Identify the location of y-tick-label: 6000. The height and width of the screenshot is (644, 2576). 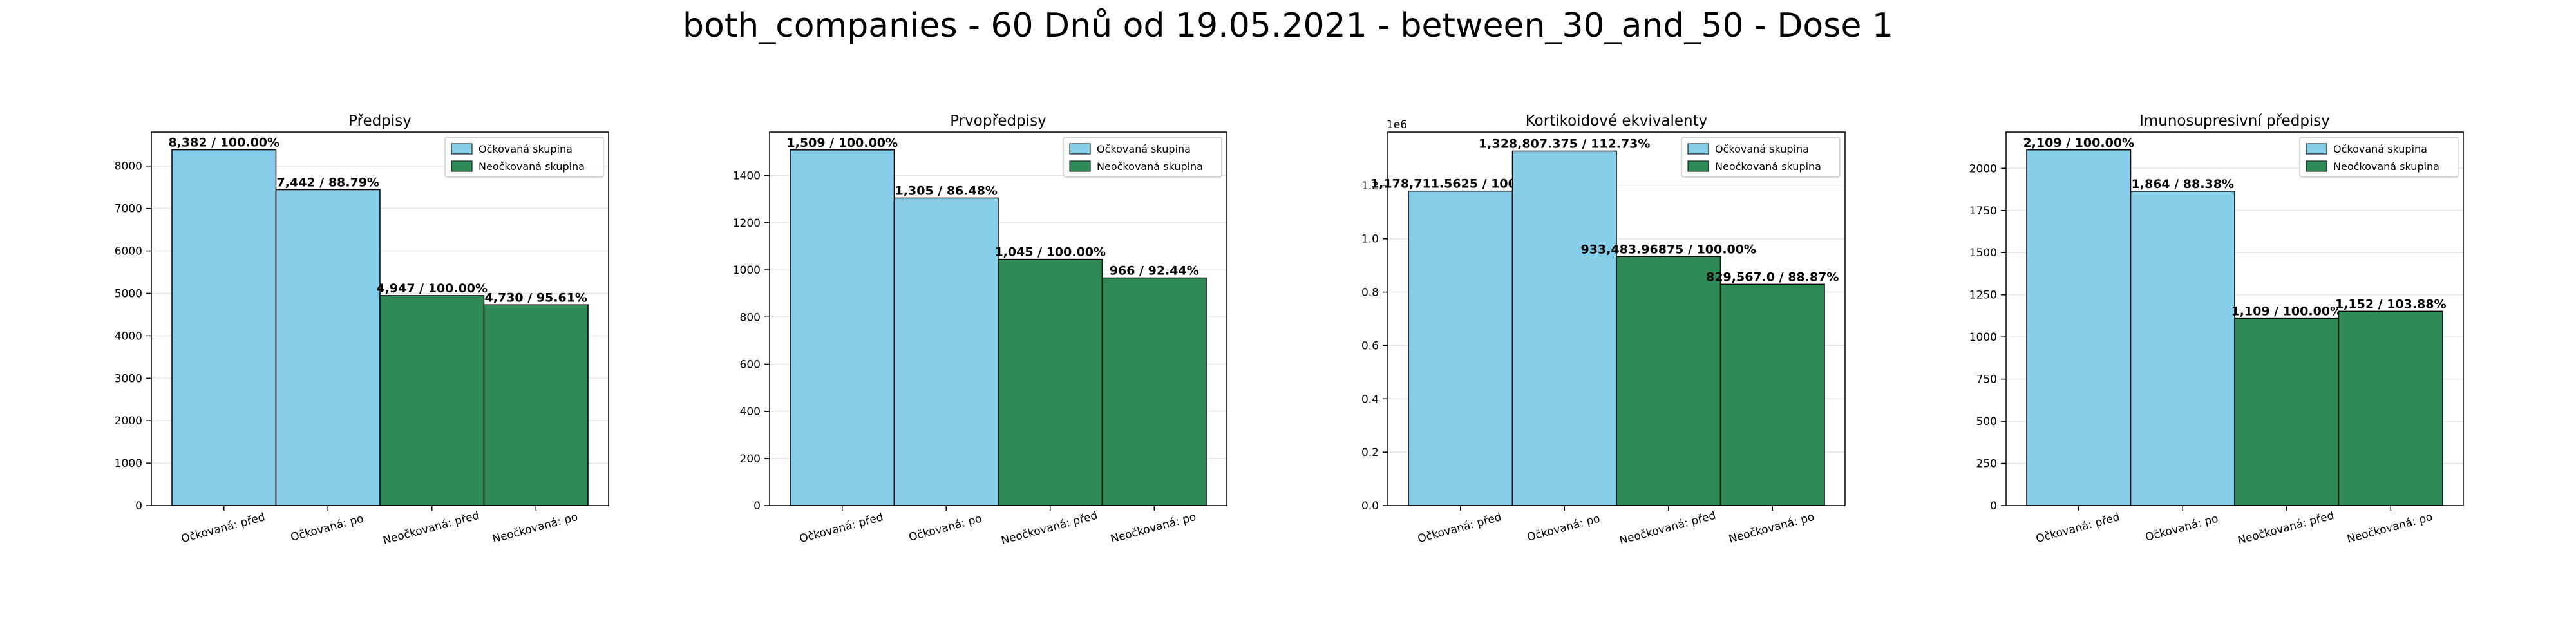
(128, 251).